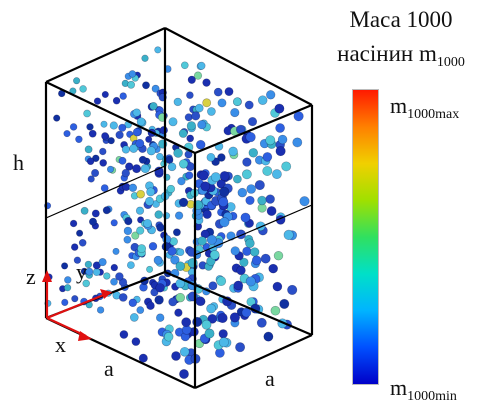  Describe the element at coordinates (120, 117) in the screenshot. I see `box-edge` at that location.